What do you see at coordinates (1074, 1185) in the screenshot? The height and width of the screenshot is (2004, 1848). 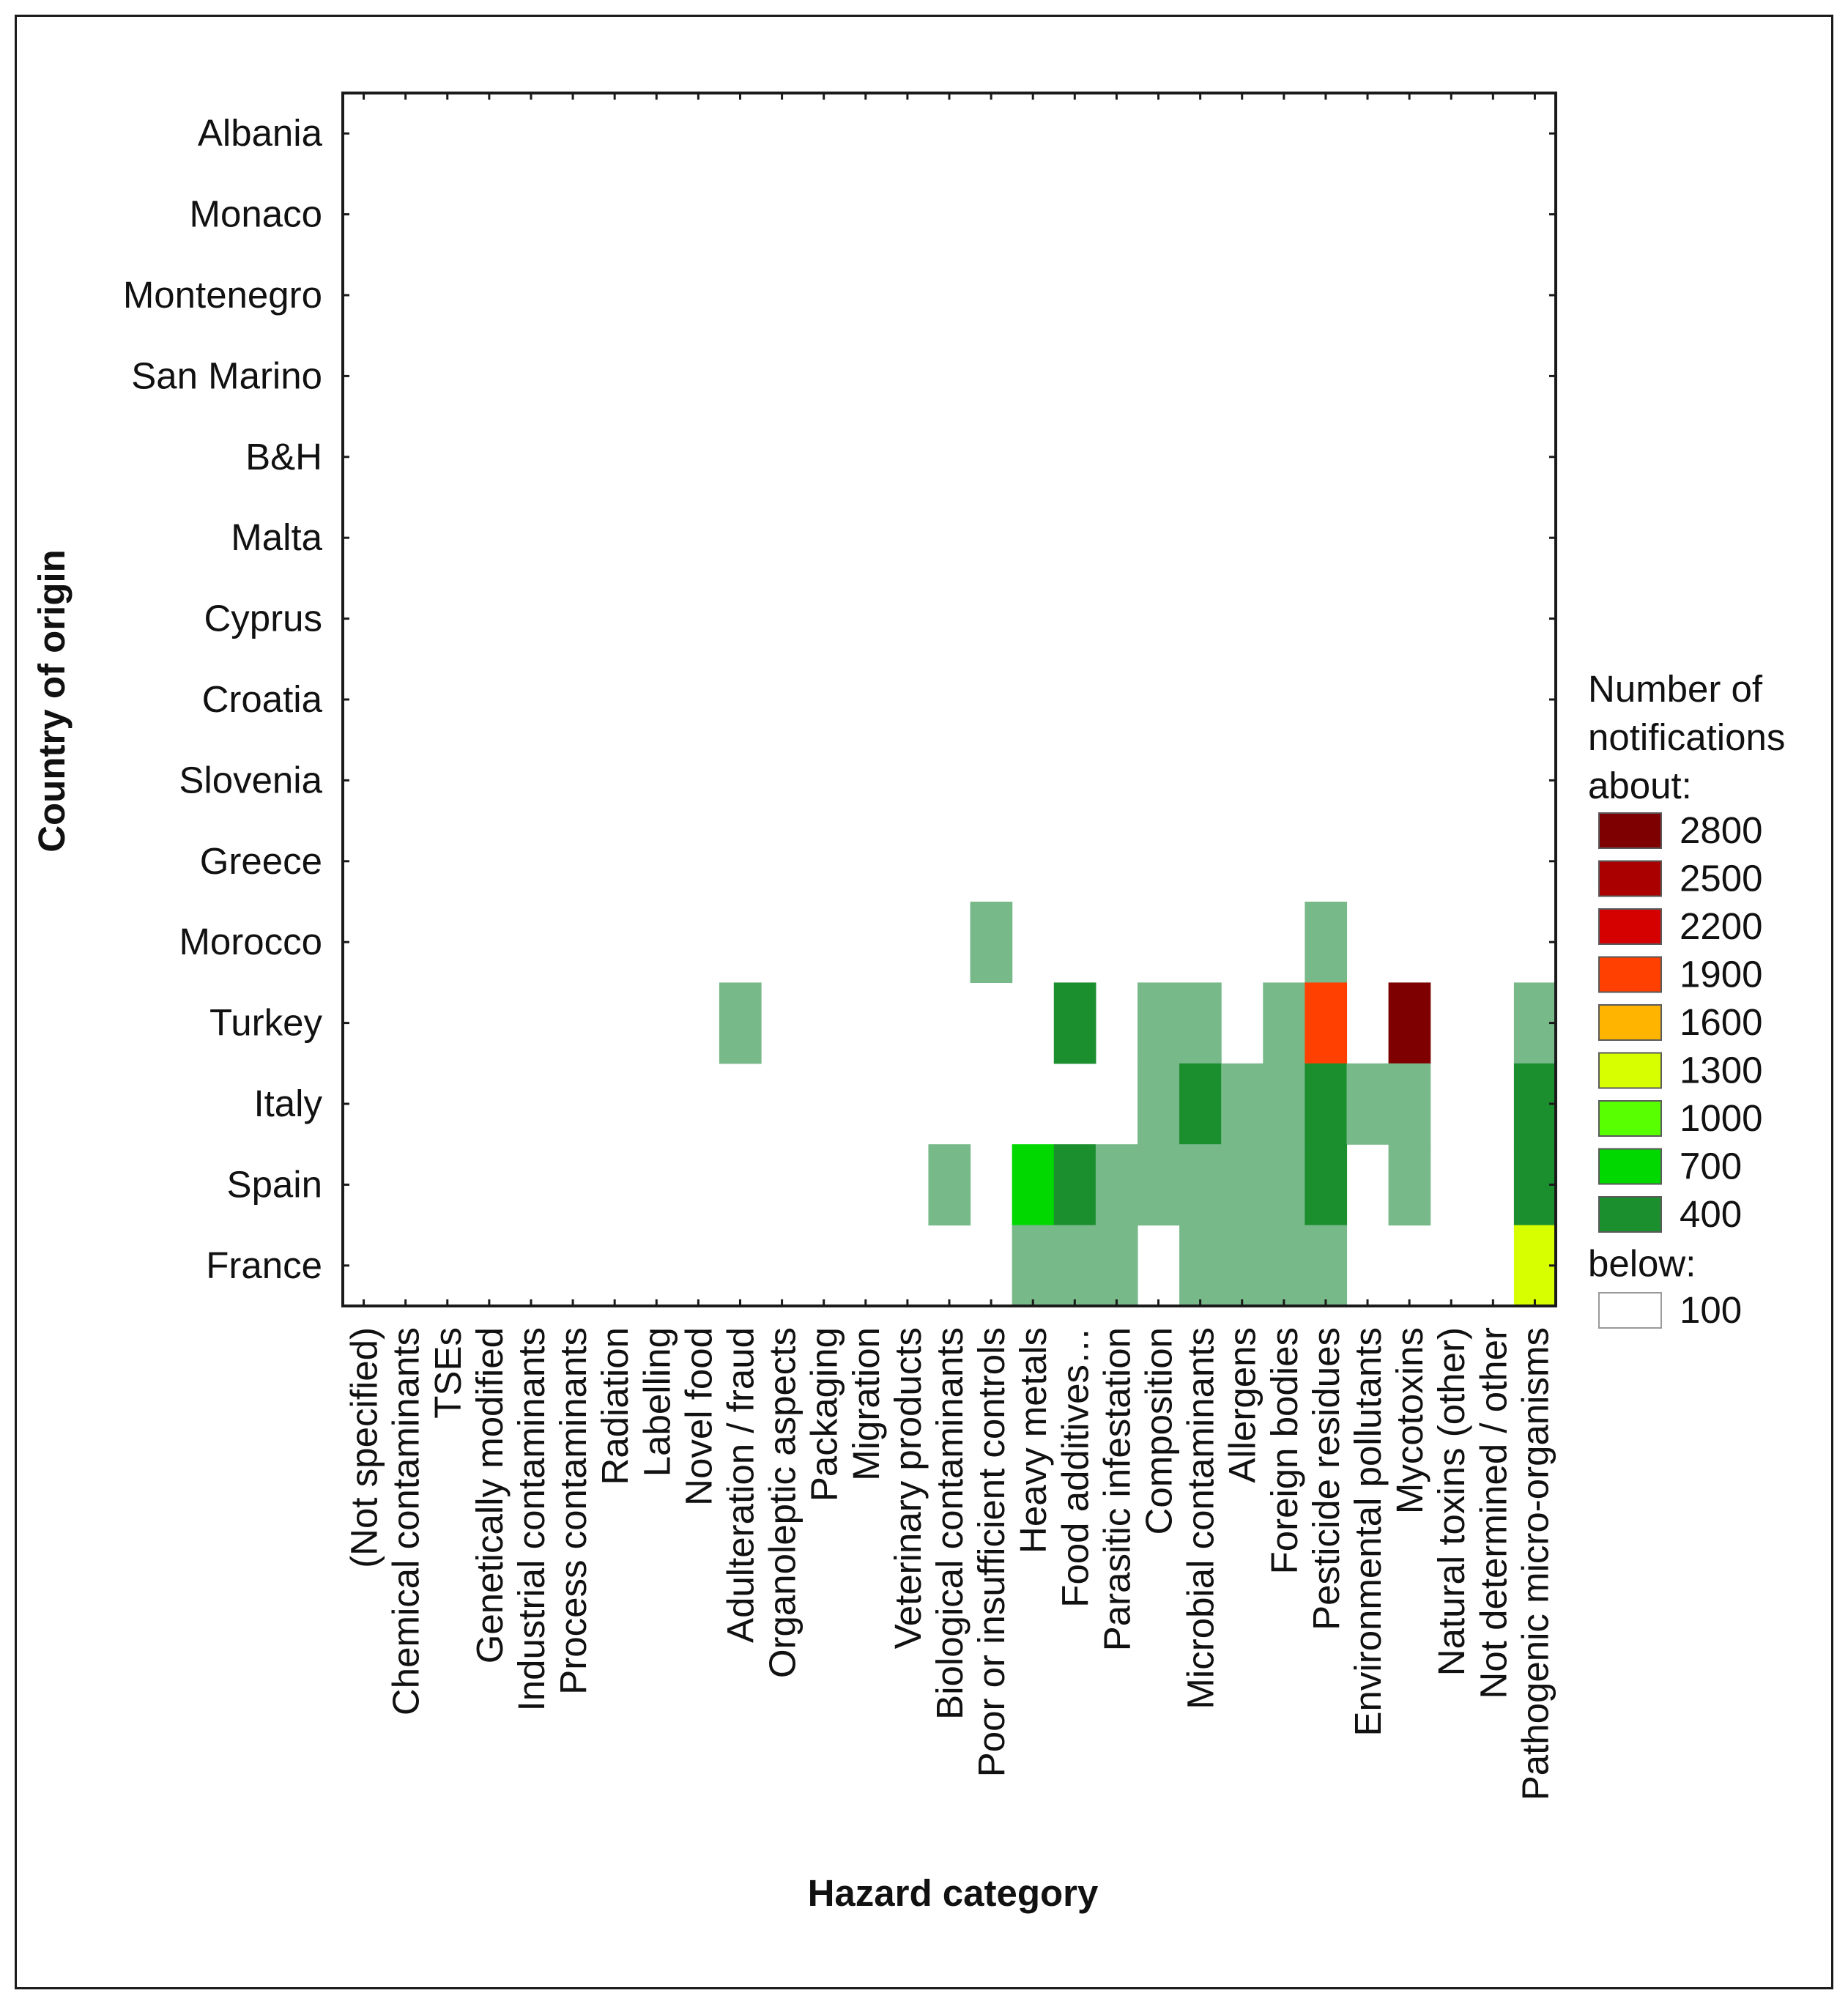 I see `heatmap-cell-spain-food-additives` at bounding box center [1074, 1185].